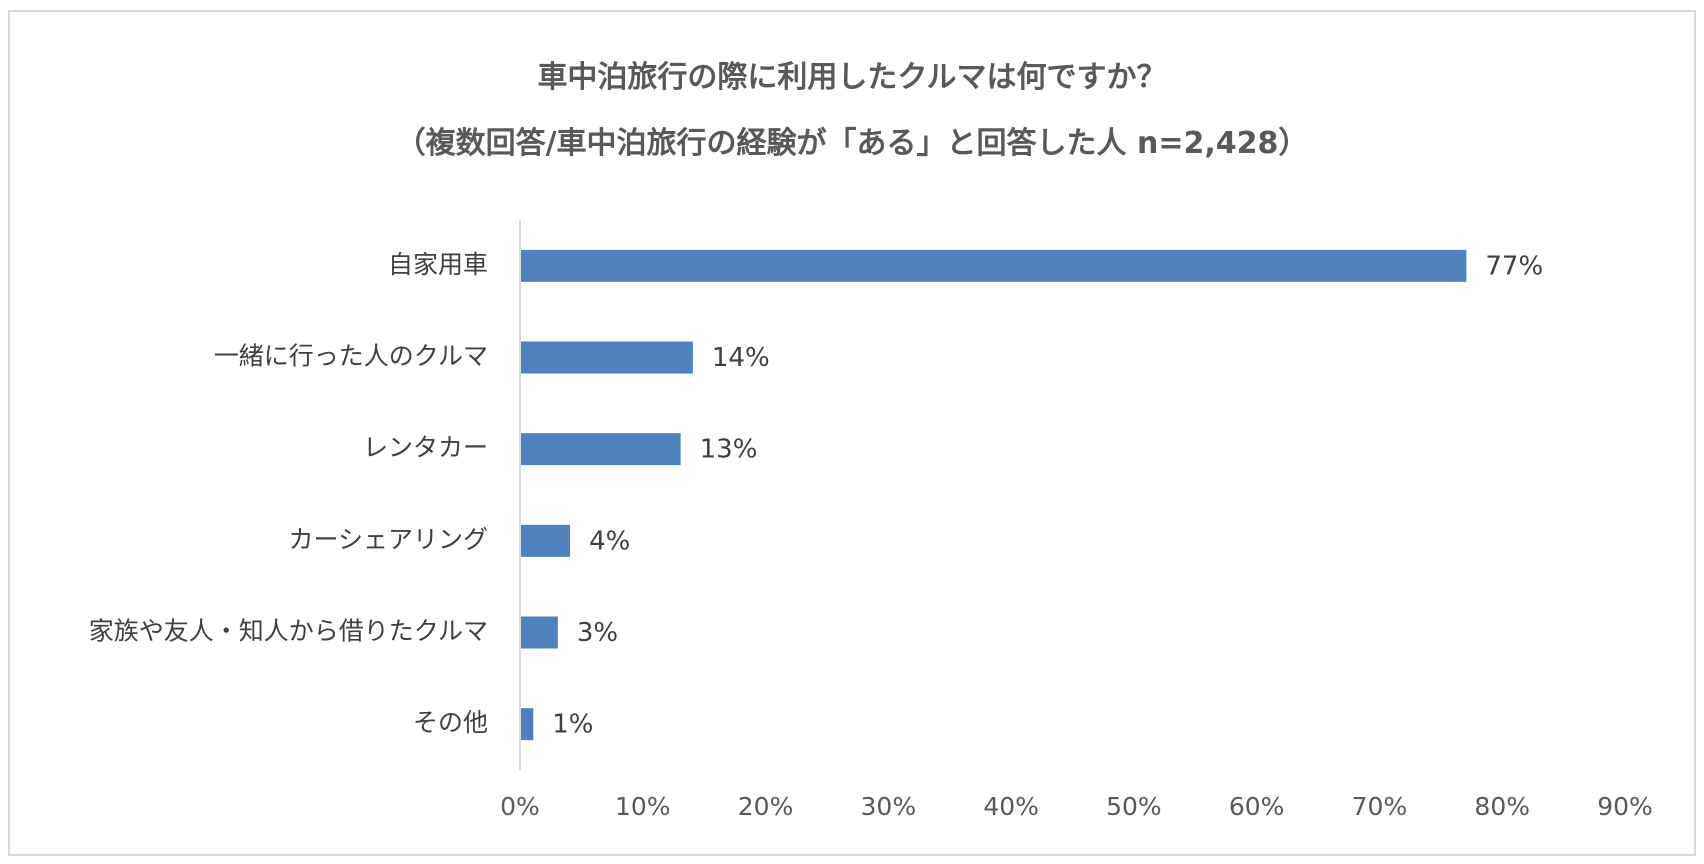 This screenshot has width=1704, height=864. Describe the element at coordinates (520, 806) in the screenshot. I see `x-tick-label-0: 0%` at that location.